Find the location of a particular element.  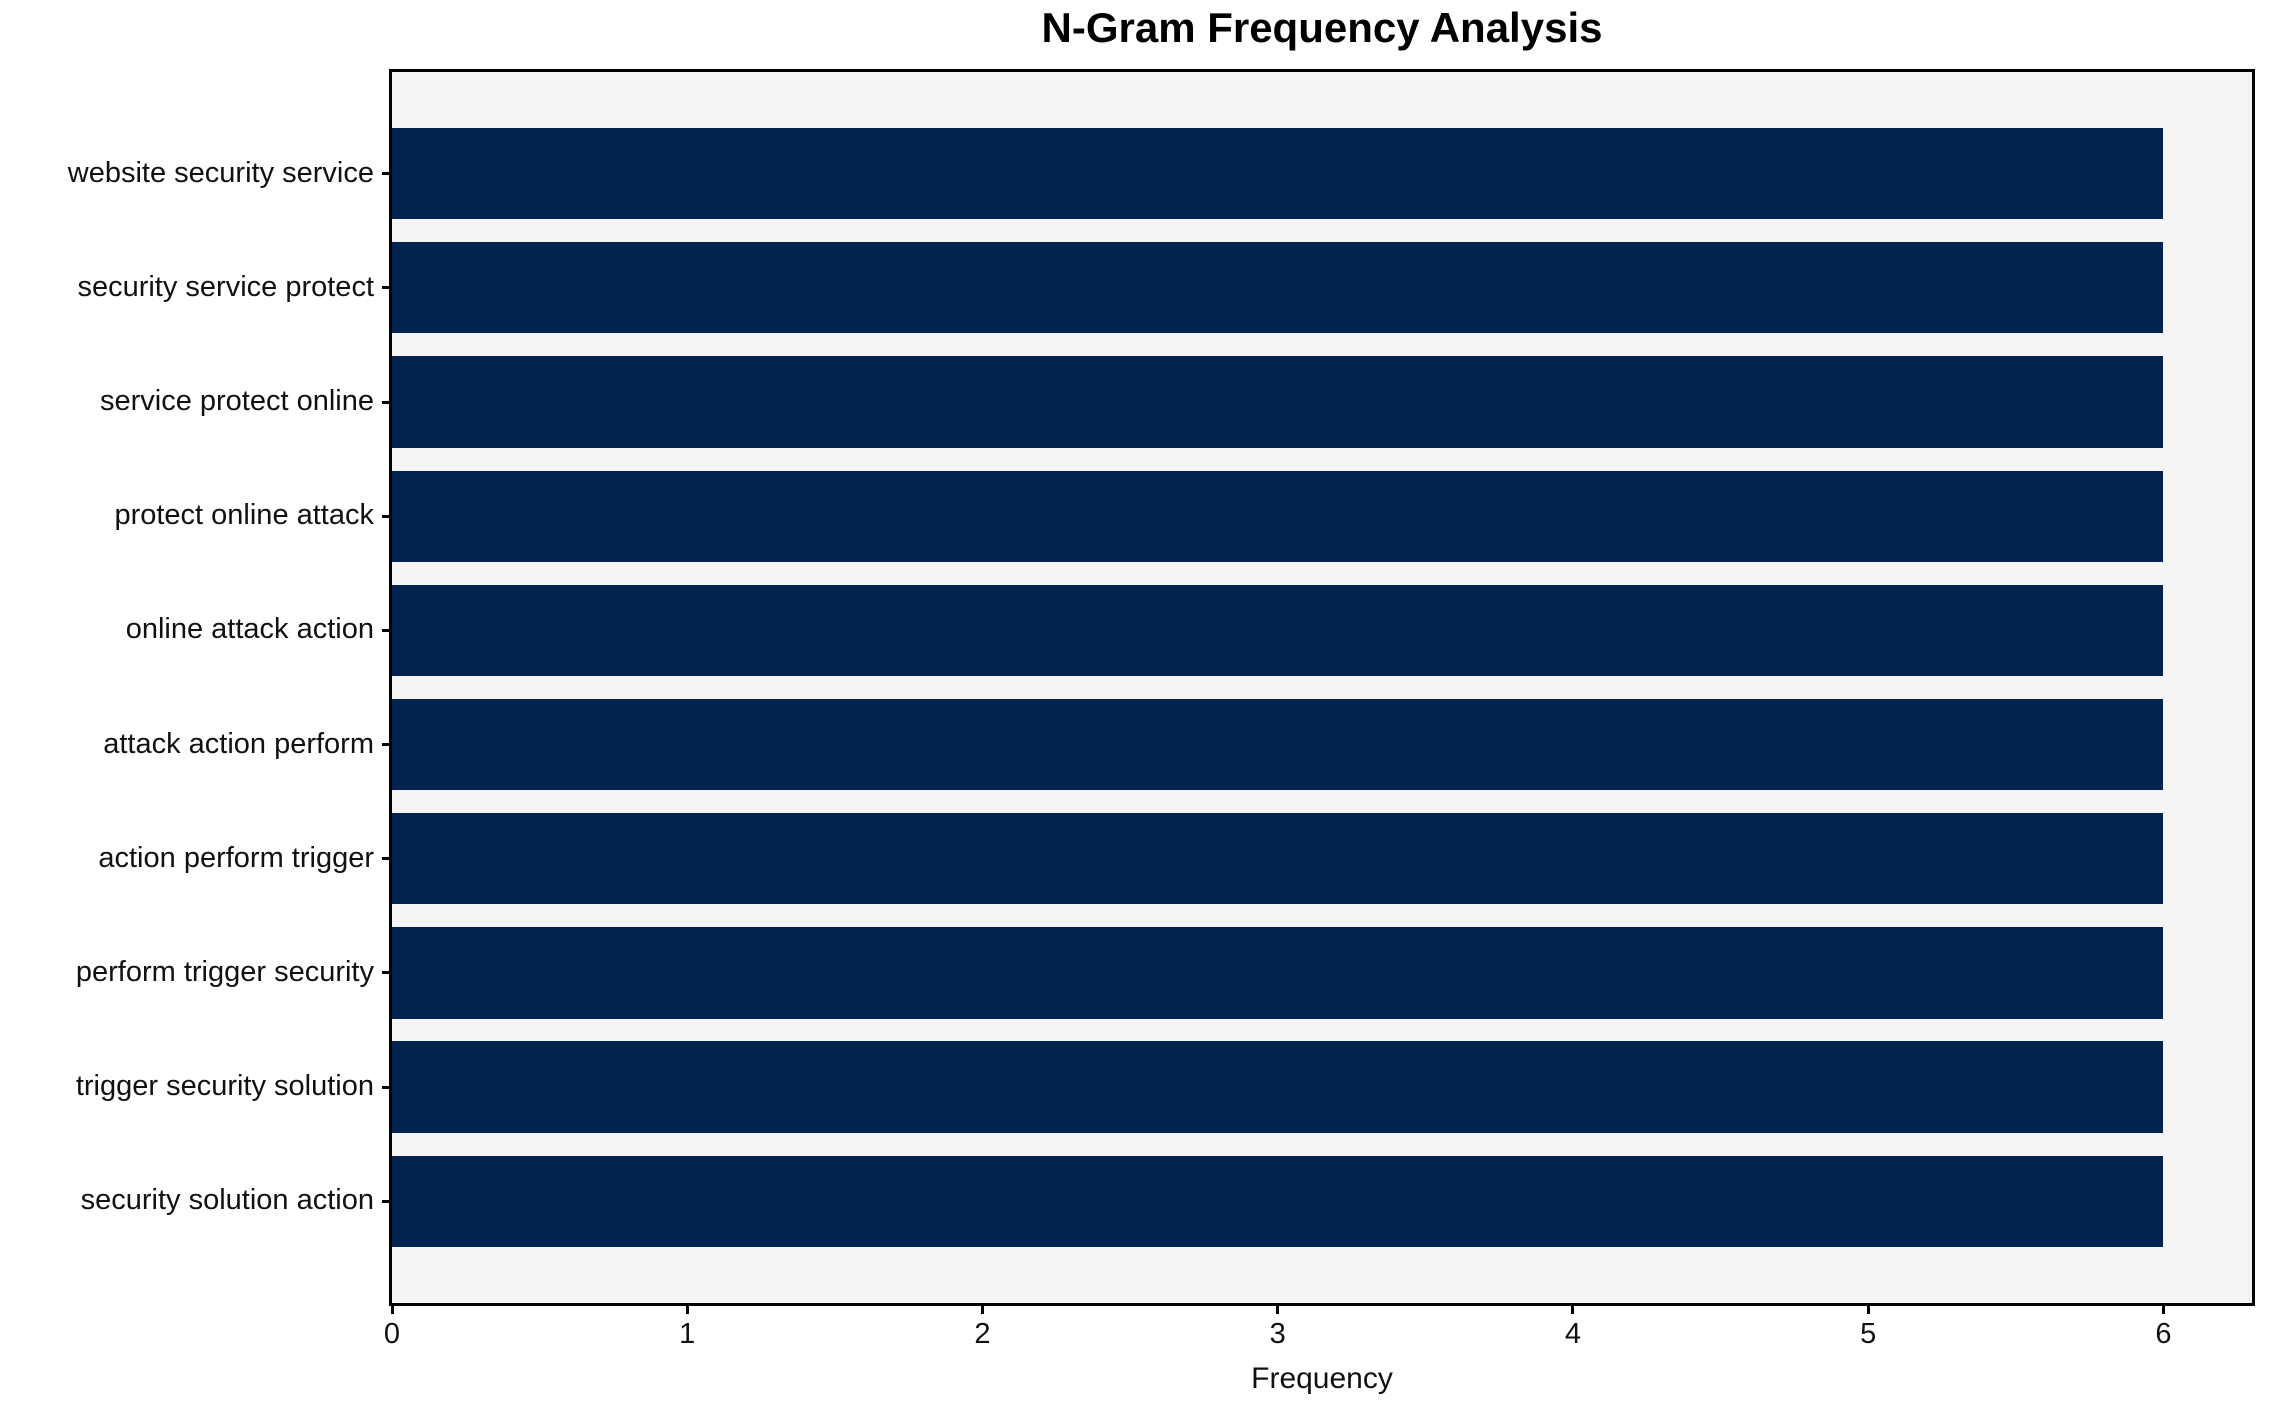

y-tick-label: security service protect is located at coordinates (225, 286).